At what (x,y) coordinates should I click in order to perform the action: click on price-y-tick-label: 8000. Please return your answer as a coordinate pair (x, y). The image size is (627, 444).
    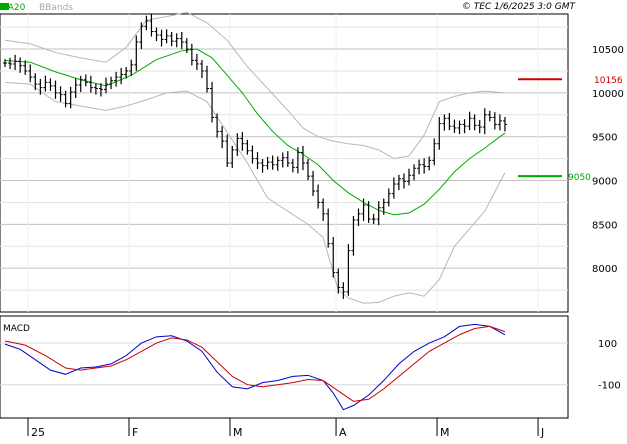
    Looking at the image, I should click on (604, 269).